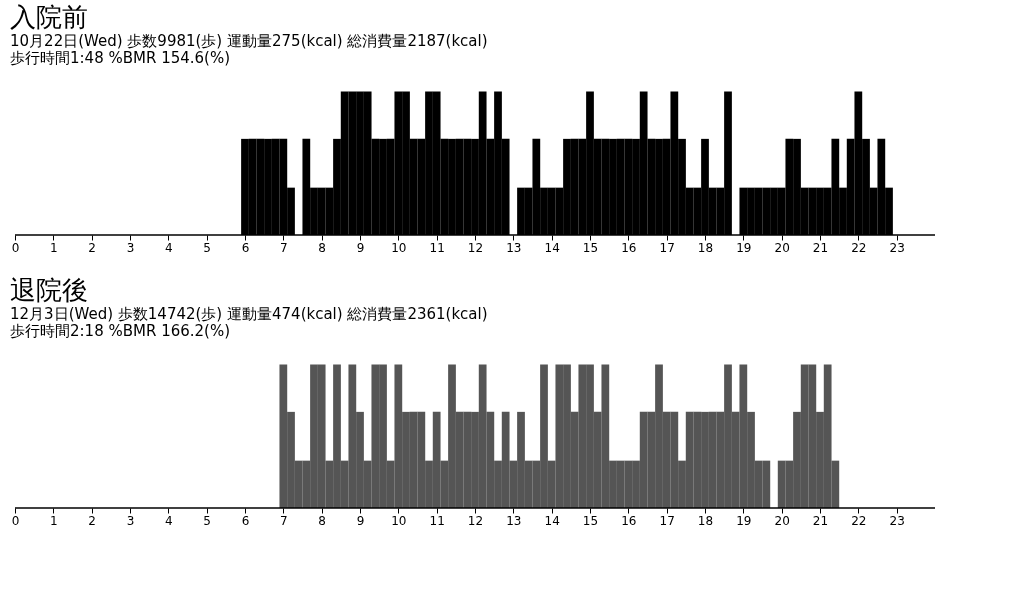 Image resolution: width=1011 pixels, height=593 pixels. I want to click on chart-subtitle: 10月22日(Wed) 歩数9981(歩) 運動量275(kcal) 総消費量2187(kcal) 歩行時間1:48 %BMR 154.6(%), so click(249, 49).